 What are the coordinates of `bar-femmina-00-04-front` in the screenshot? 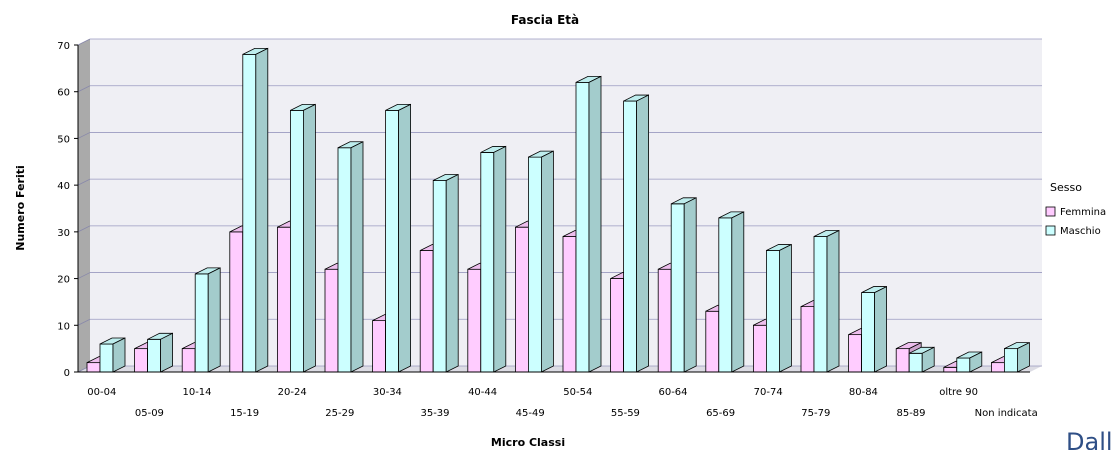 It's located at (93, 367).